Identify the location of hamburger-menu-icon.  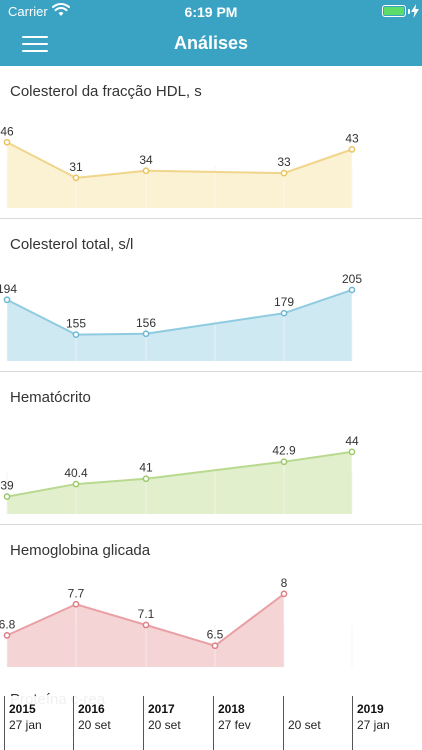
(36, 44).